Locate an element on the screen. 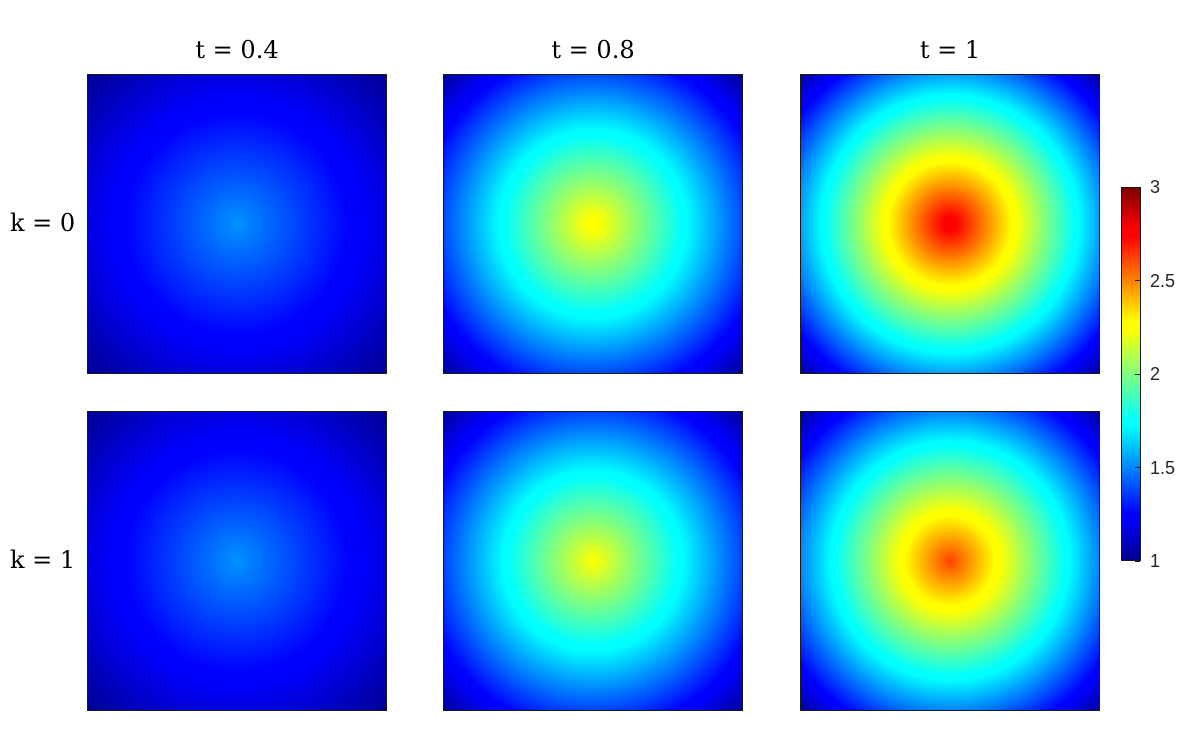  heatmap-panel-k0-t04 is located at coordinates (237, 224).